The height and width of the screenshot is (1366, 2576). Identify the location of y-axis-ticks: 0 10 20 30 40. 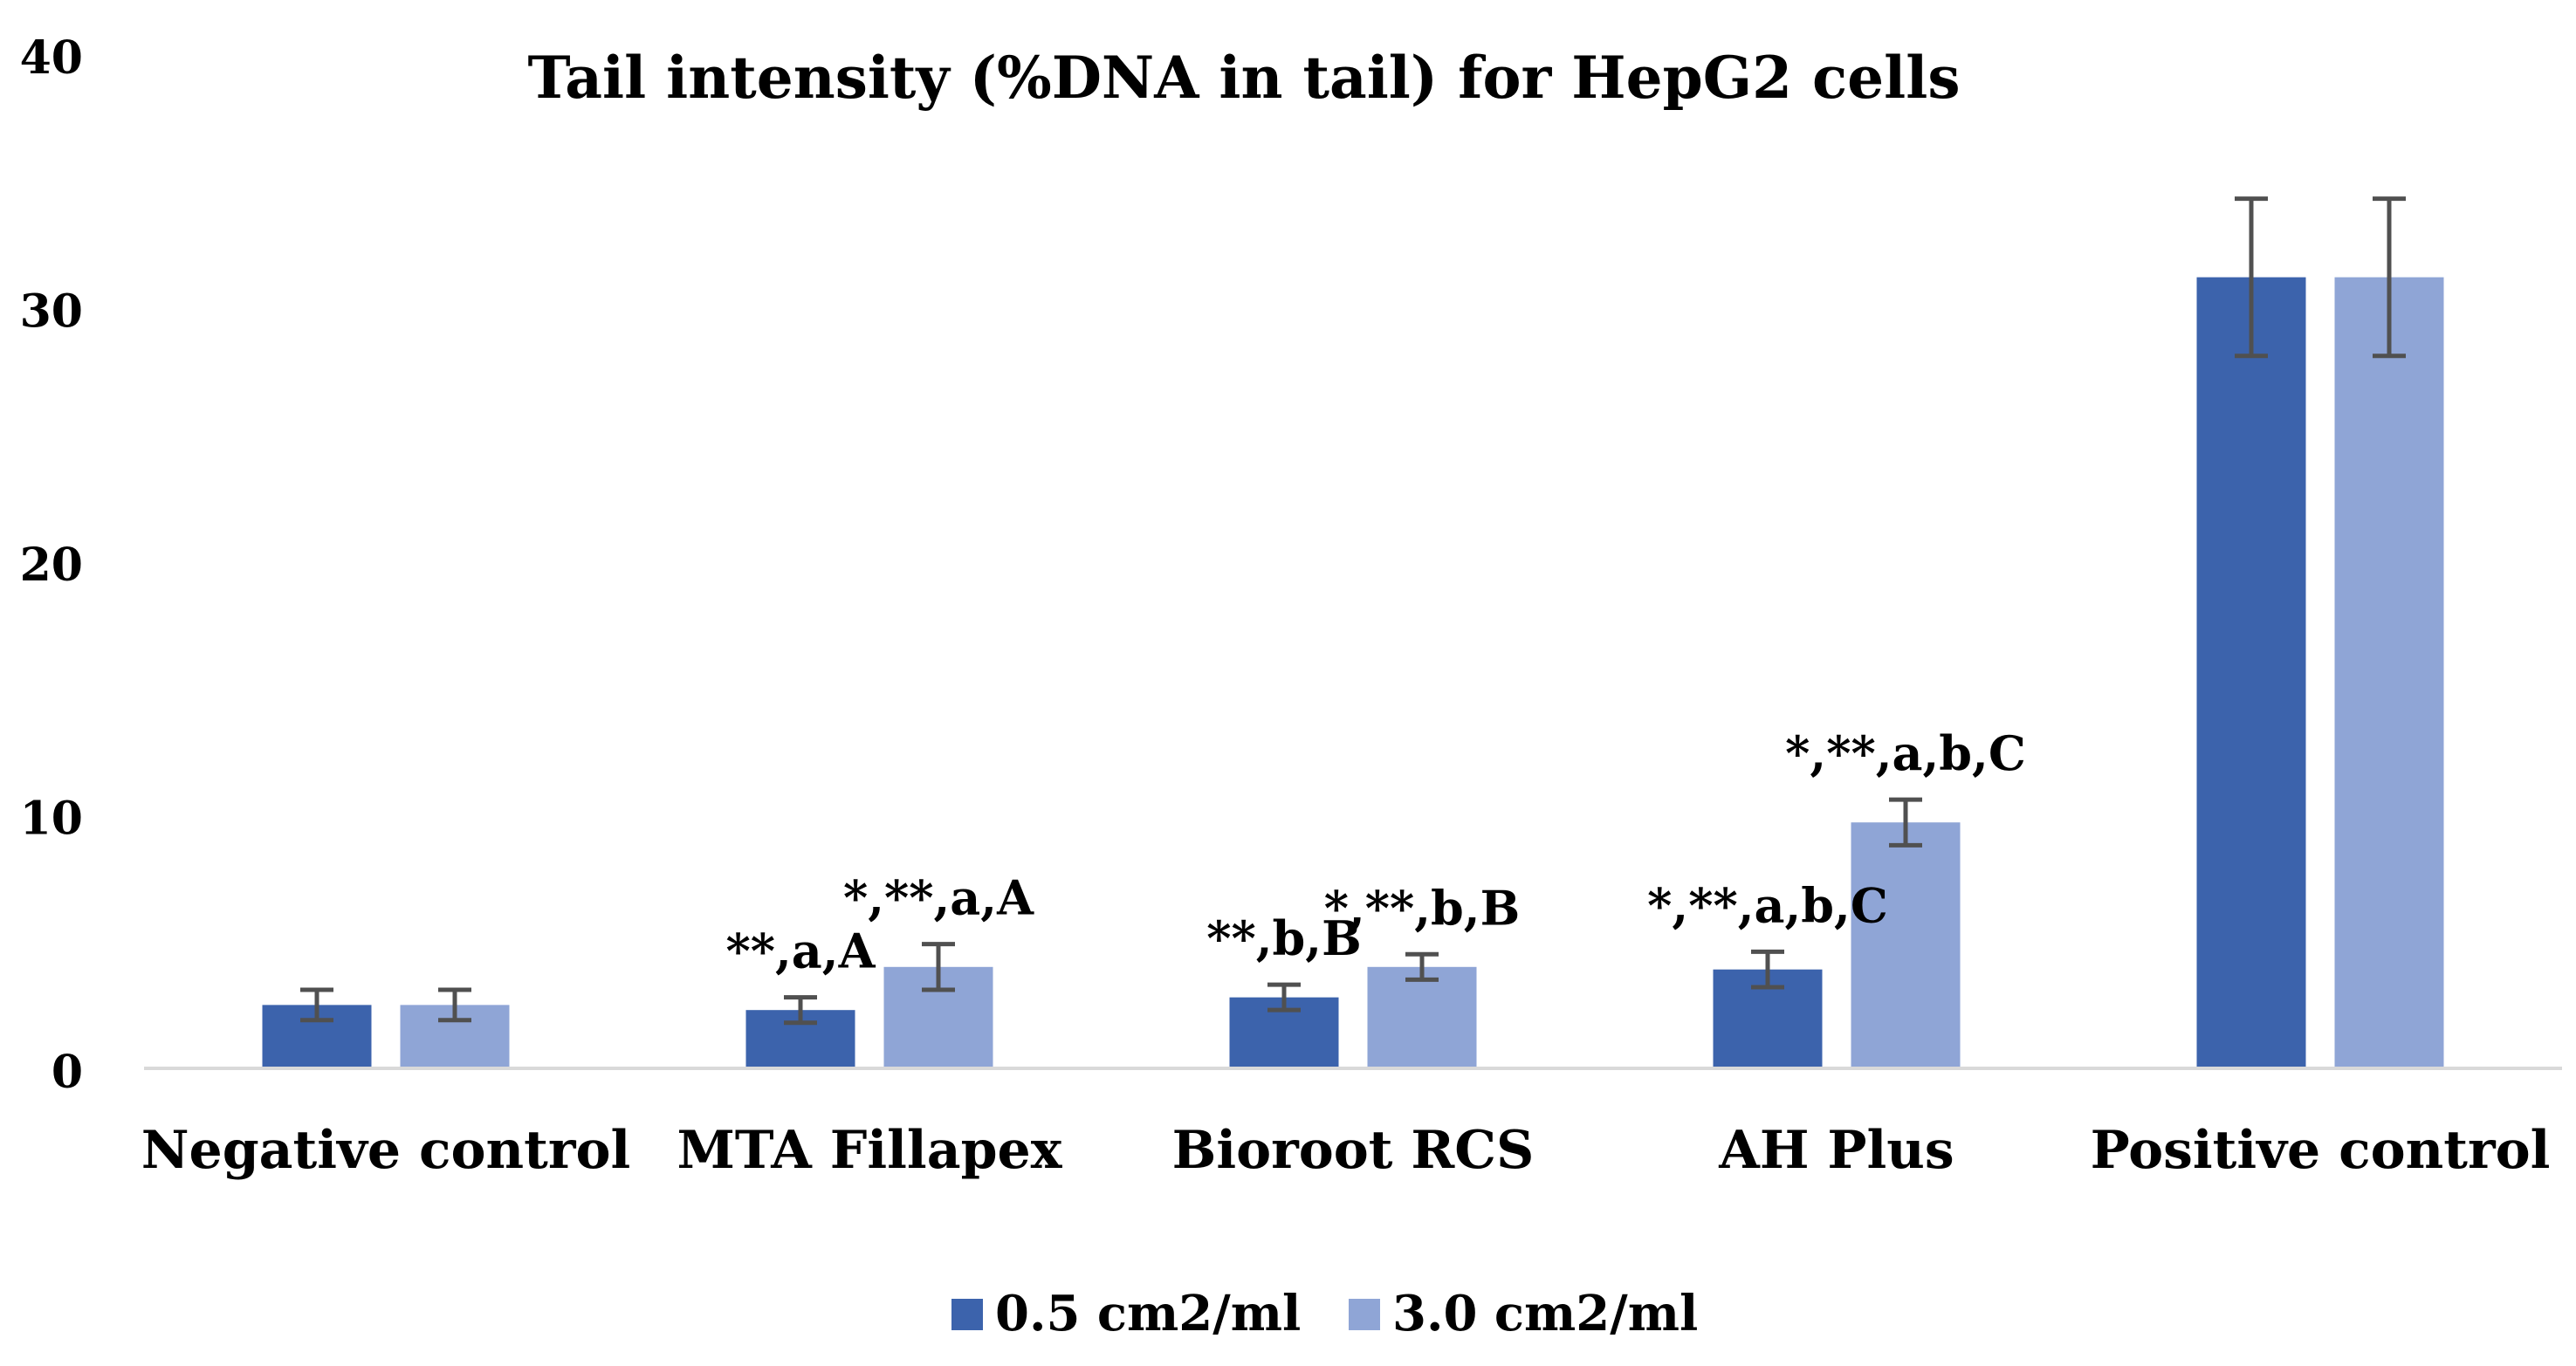
(51, 565).